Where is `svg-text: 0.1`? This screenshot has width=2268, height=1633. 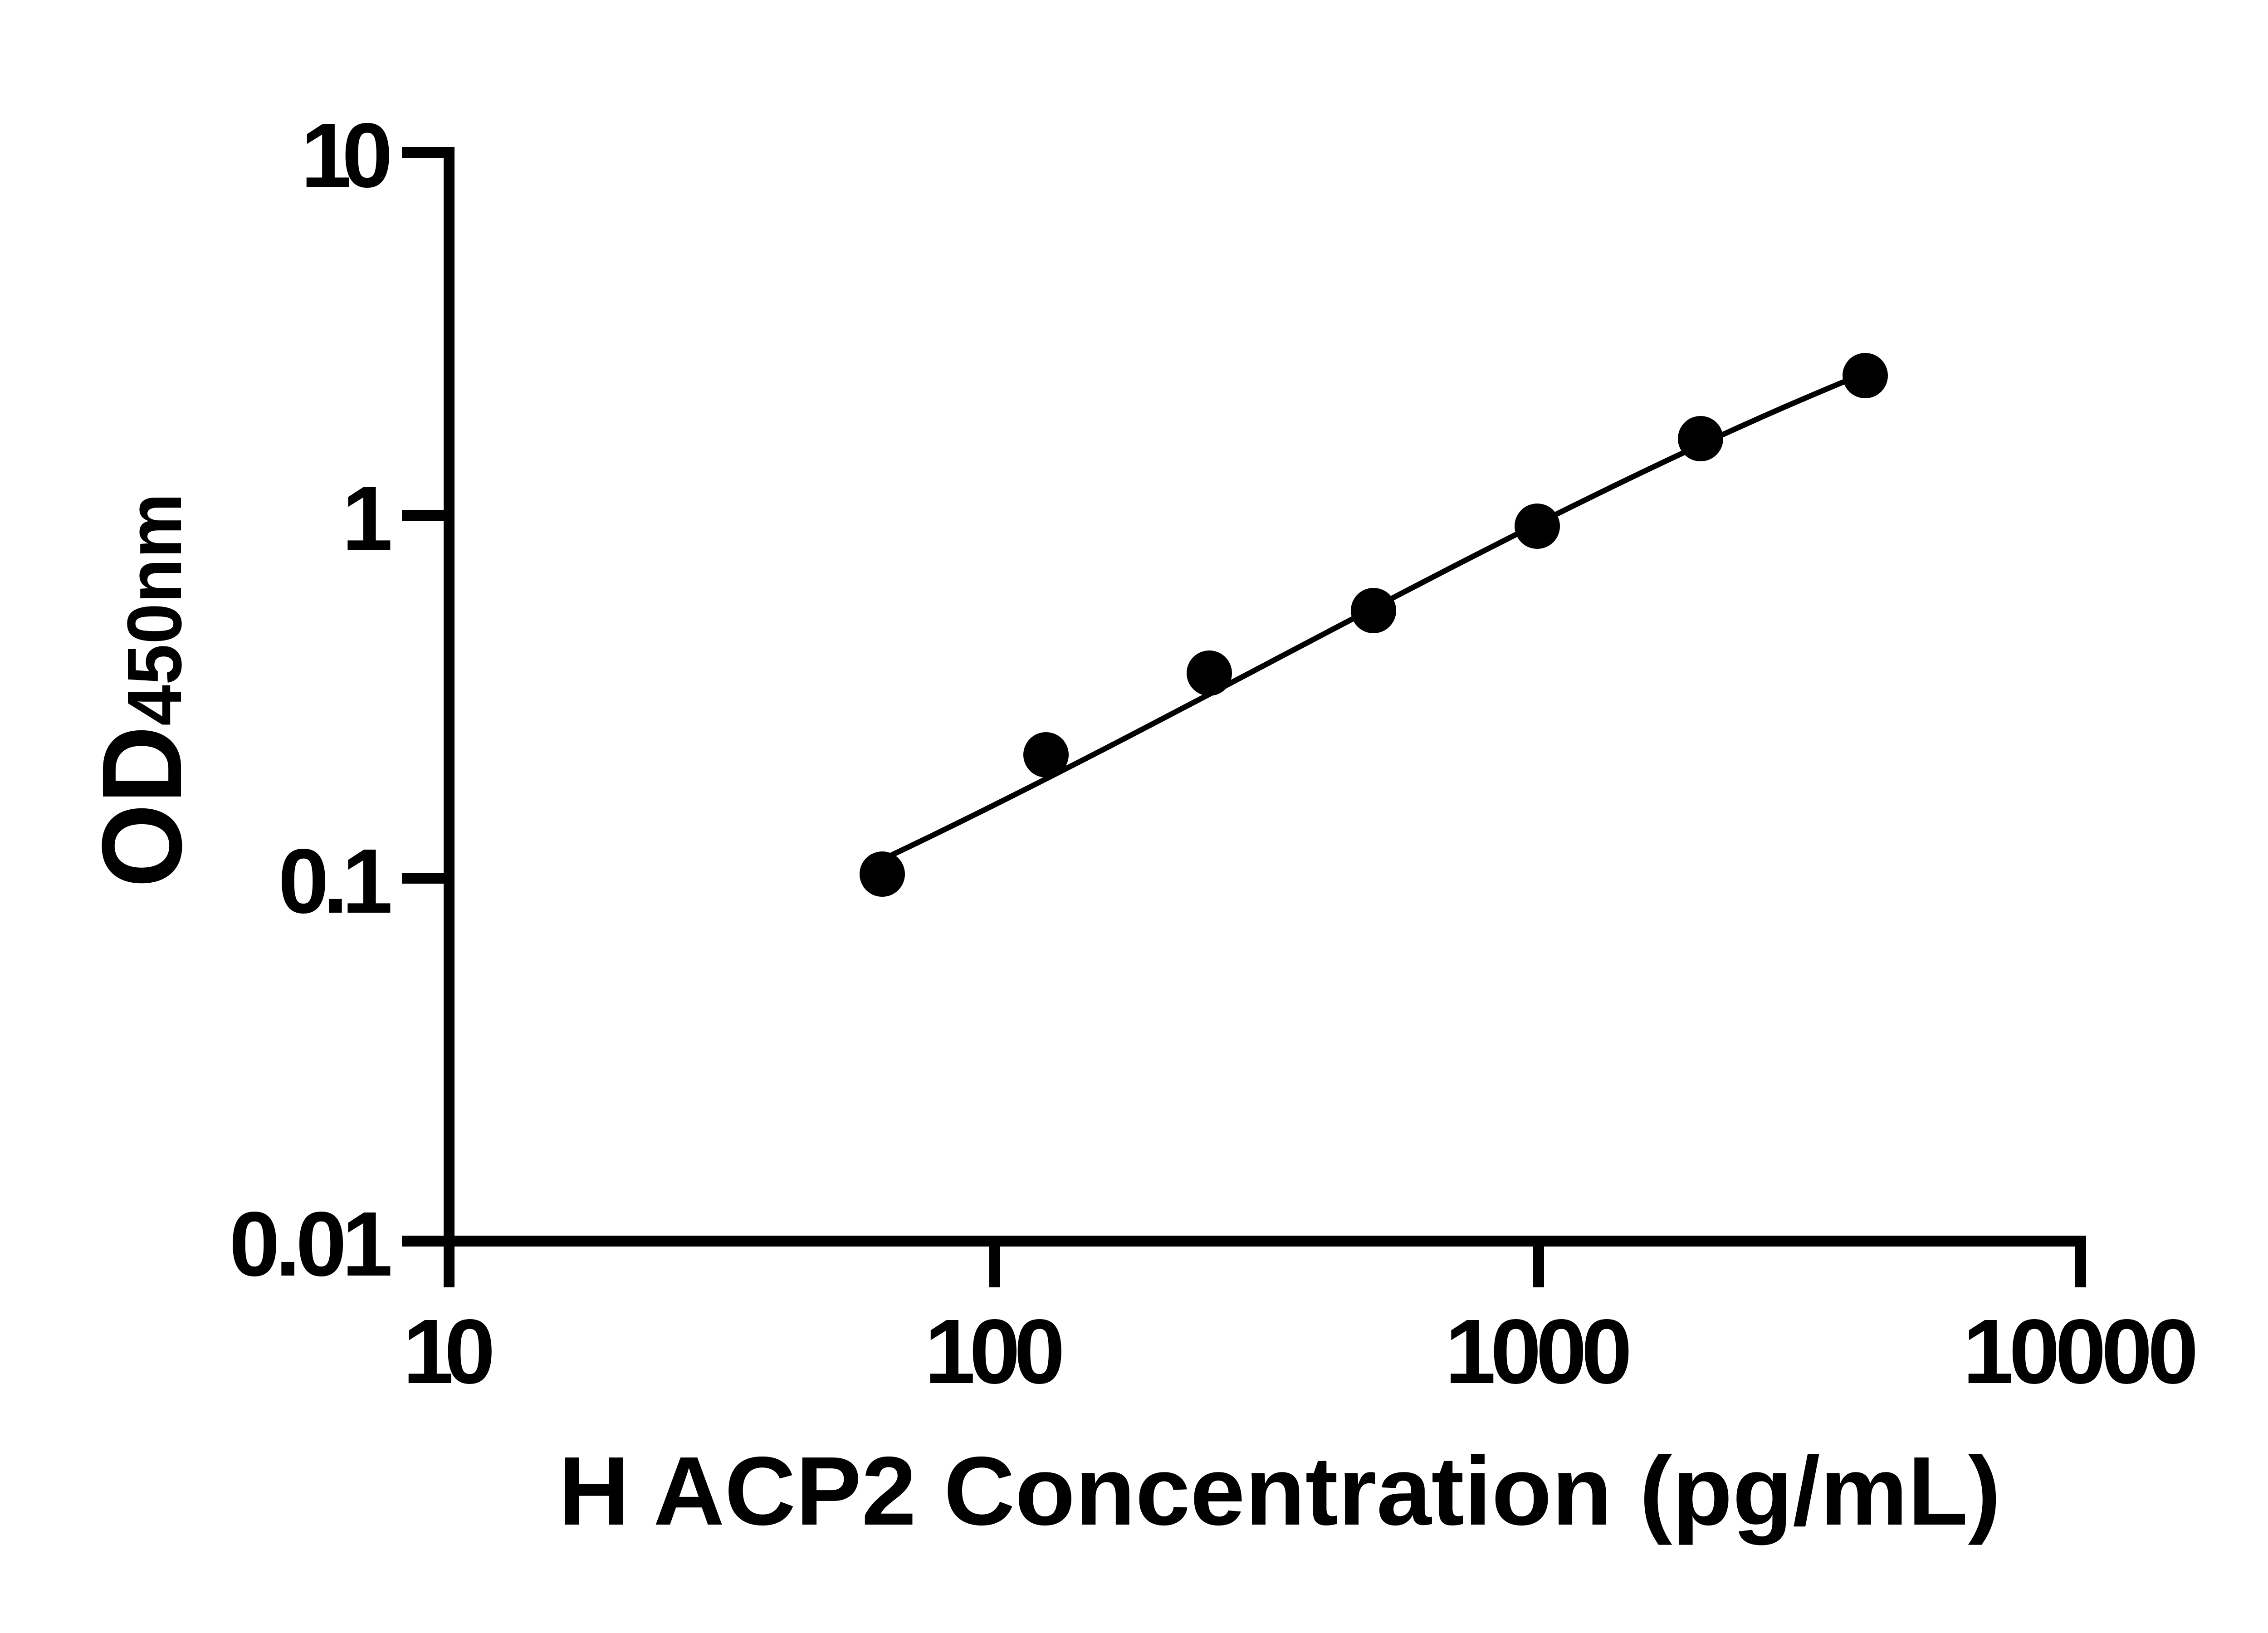
svg-text: 0.1 is located at coordinates (336, 881).